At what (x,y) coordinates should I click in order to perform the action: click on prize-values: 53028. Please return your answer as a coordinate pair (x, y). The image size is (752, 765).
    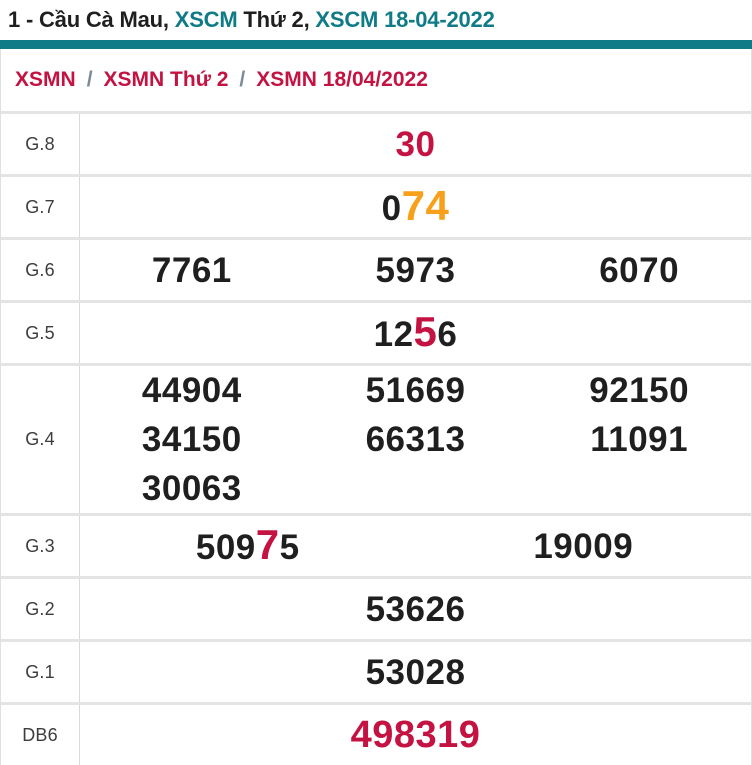
    Looking at the image, I should click on (415, 672).